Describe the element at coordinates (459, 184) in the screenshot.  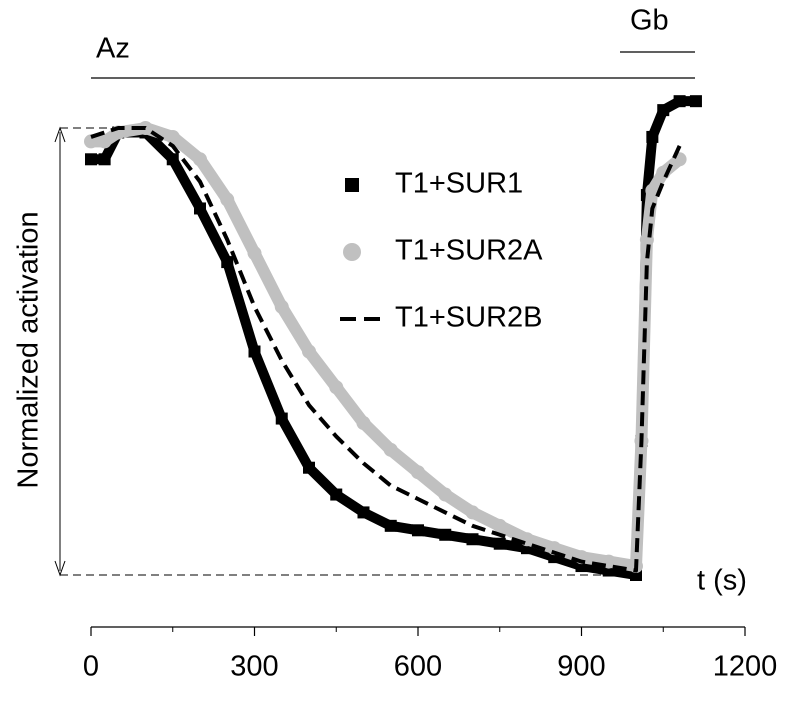
I see `legend-label: T1+SUR1` at that location.